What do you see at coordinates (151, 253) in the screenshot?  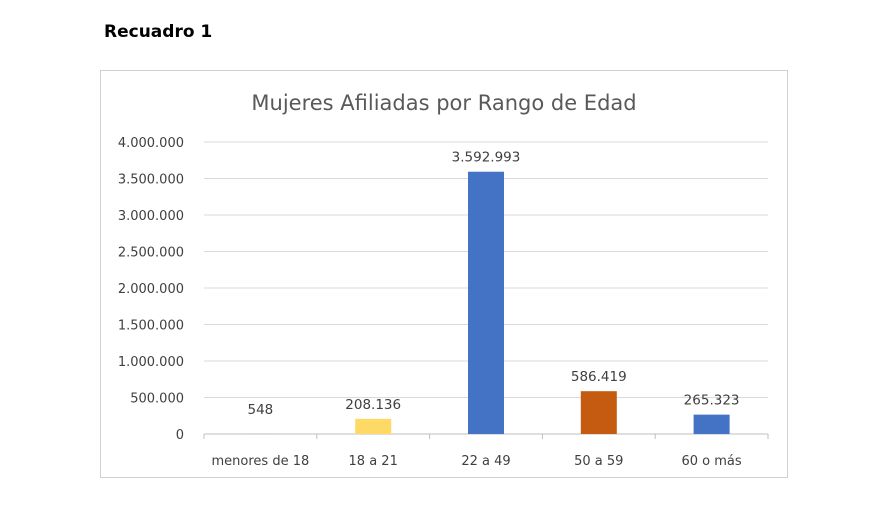 I see `y-tick-label: 2.500.000` at bounding box center [151, 253].